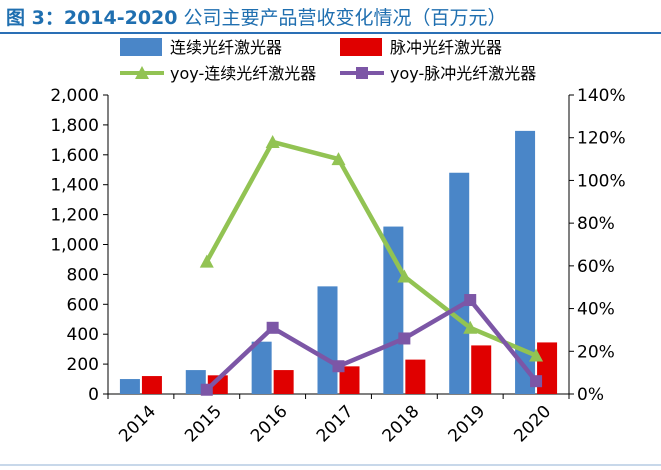  I want to click on legend-label: yoy-连续光纤激光器, so click(243, 73).